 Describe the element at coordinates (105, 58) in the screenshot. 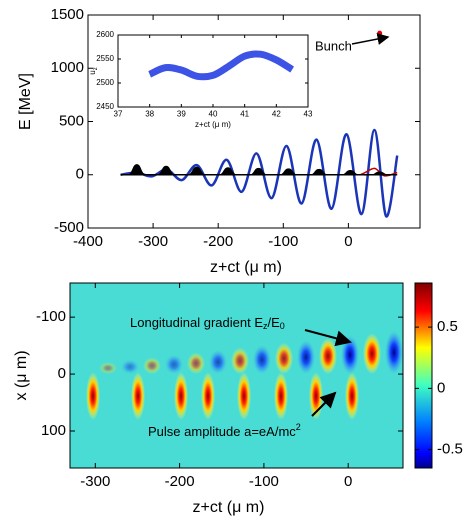

I see `y-tick-label: 2550` at that location.